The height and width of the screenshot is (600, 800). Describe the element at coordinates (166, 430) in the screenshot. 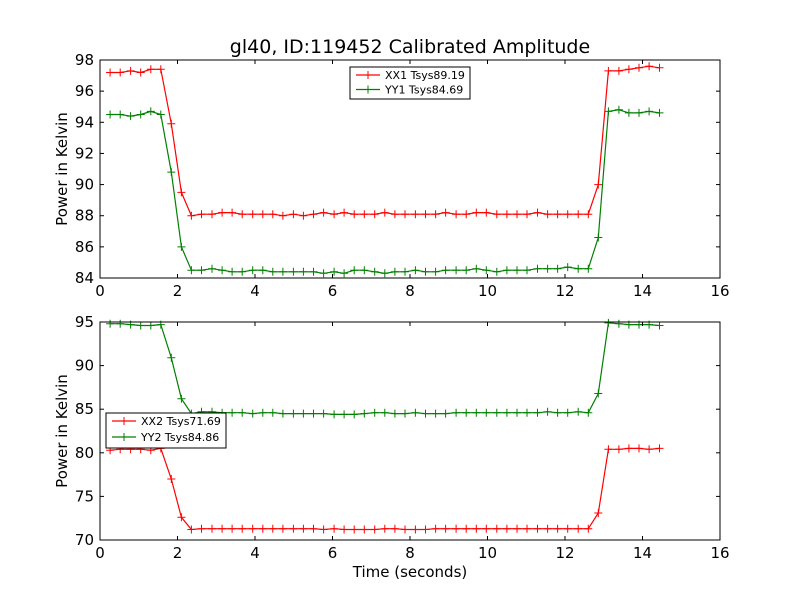

I see `bottom-legend: XX2 Tsys71.69 YY2 Tsys84.86` at that location.